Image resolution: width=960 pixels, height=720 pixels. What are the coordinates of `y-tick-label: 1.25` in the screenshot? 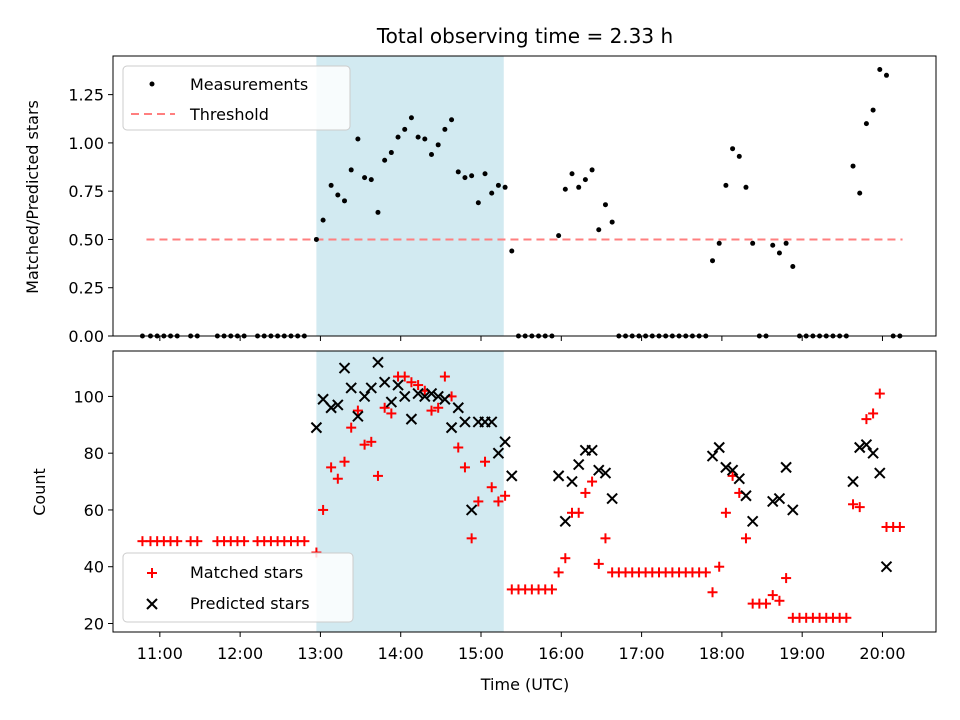 It's located at (86, 95).